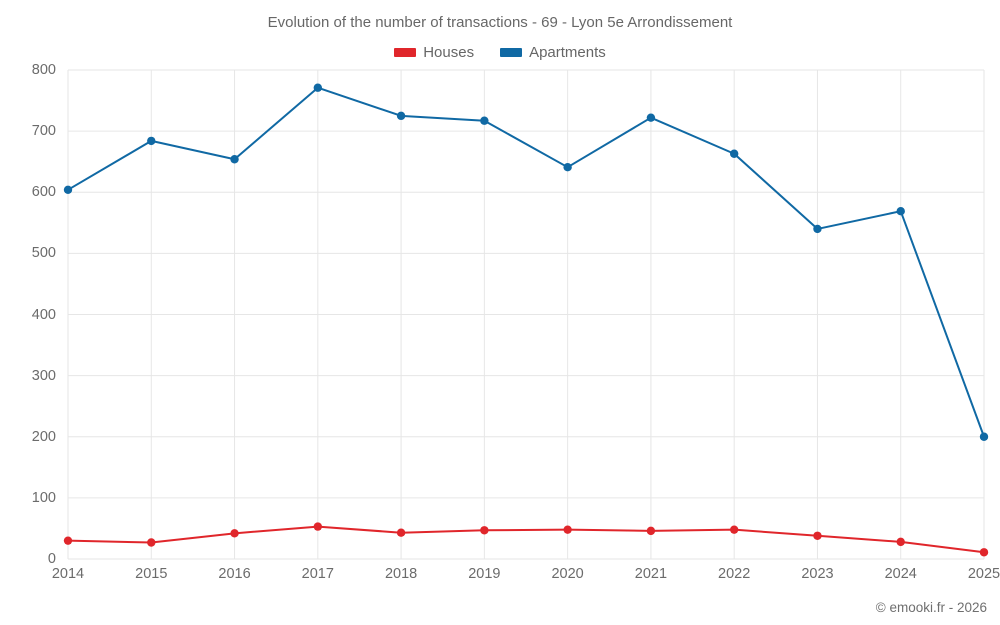 The height and width of the screenshot is (625, 1000). Describe the element at coordinates (318, 526) in the screenshot. I see `data-point-houses-2017` at that location.